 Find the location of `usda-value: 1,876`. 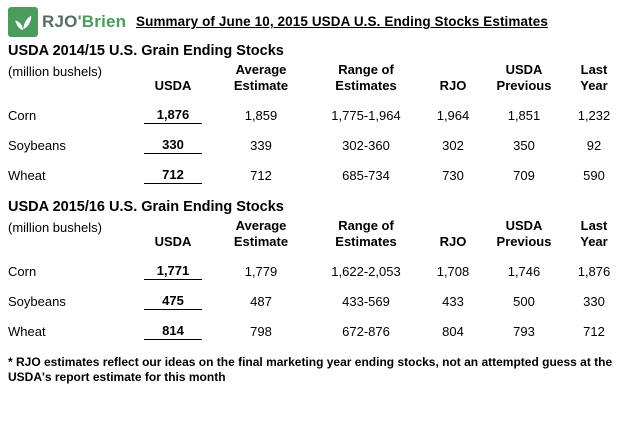

usda-value: 1,876 is located at coordinates (173, 115).